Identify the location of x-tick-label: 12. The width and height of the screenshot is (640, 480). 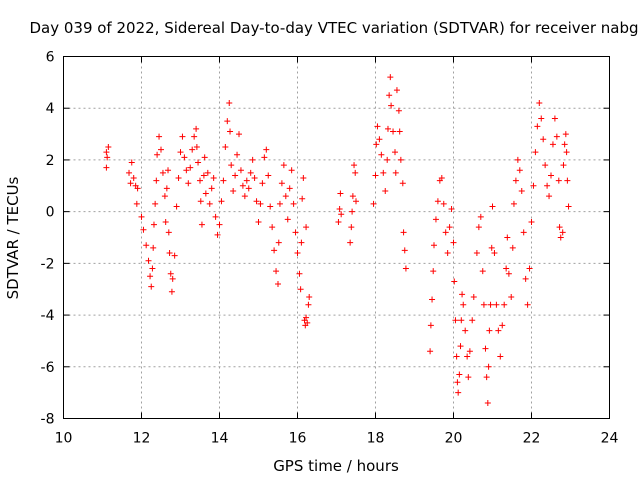
(142, 439).